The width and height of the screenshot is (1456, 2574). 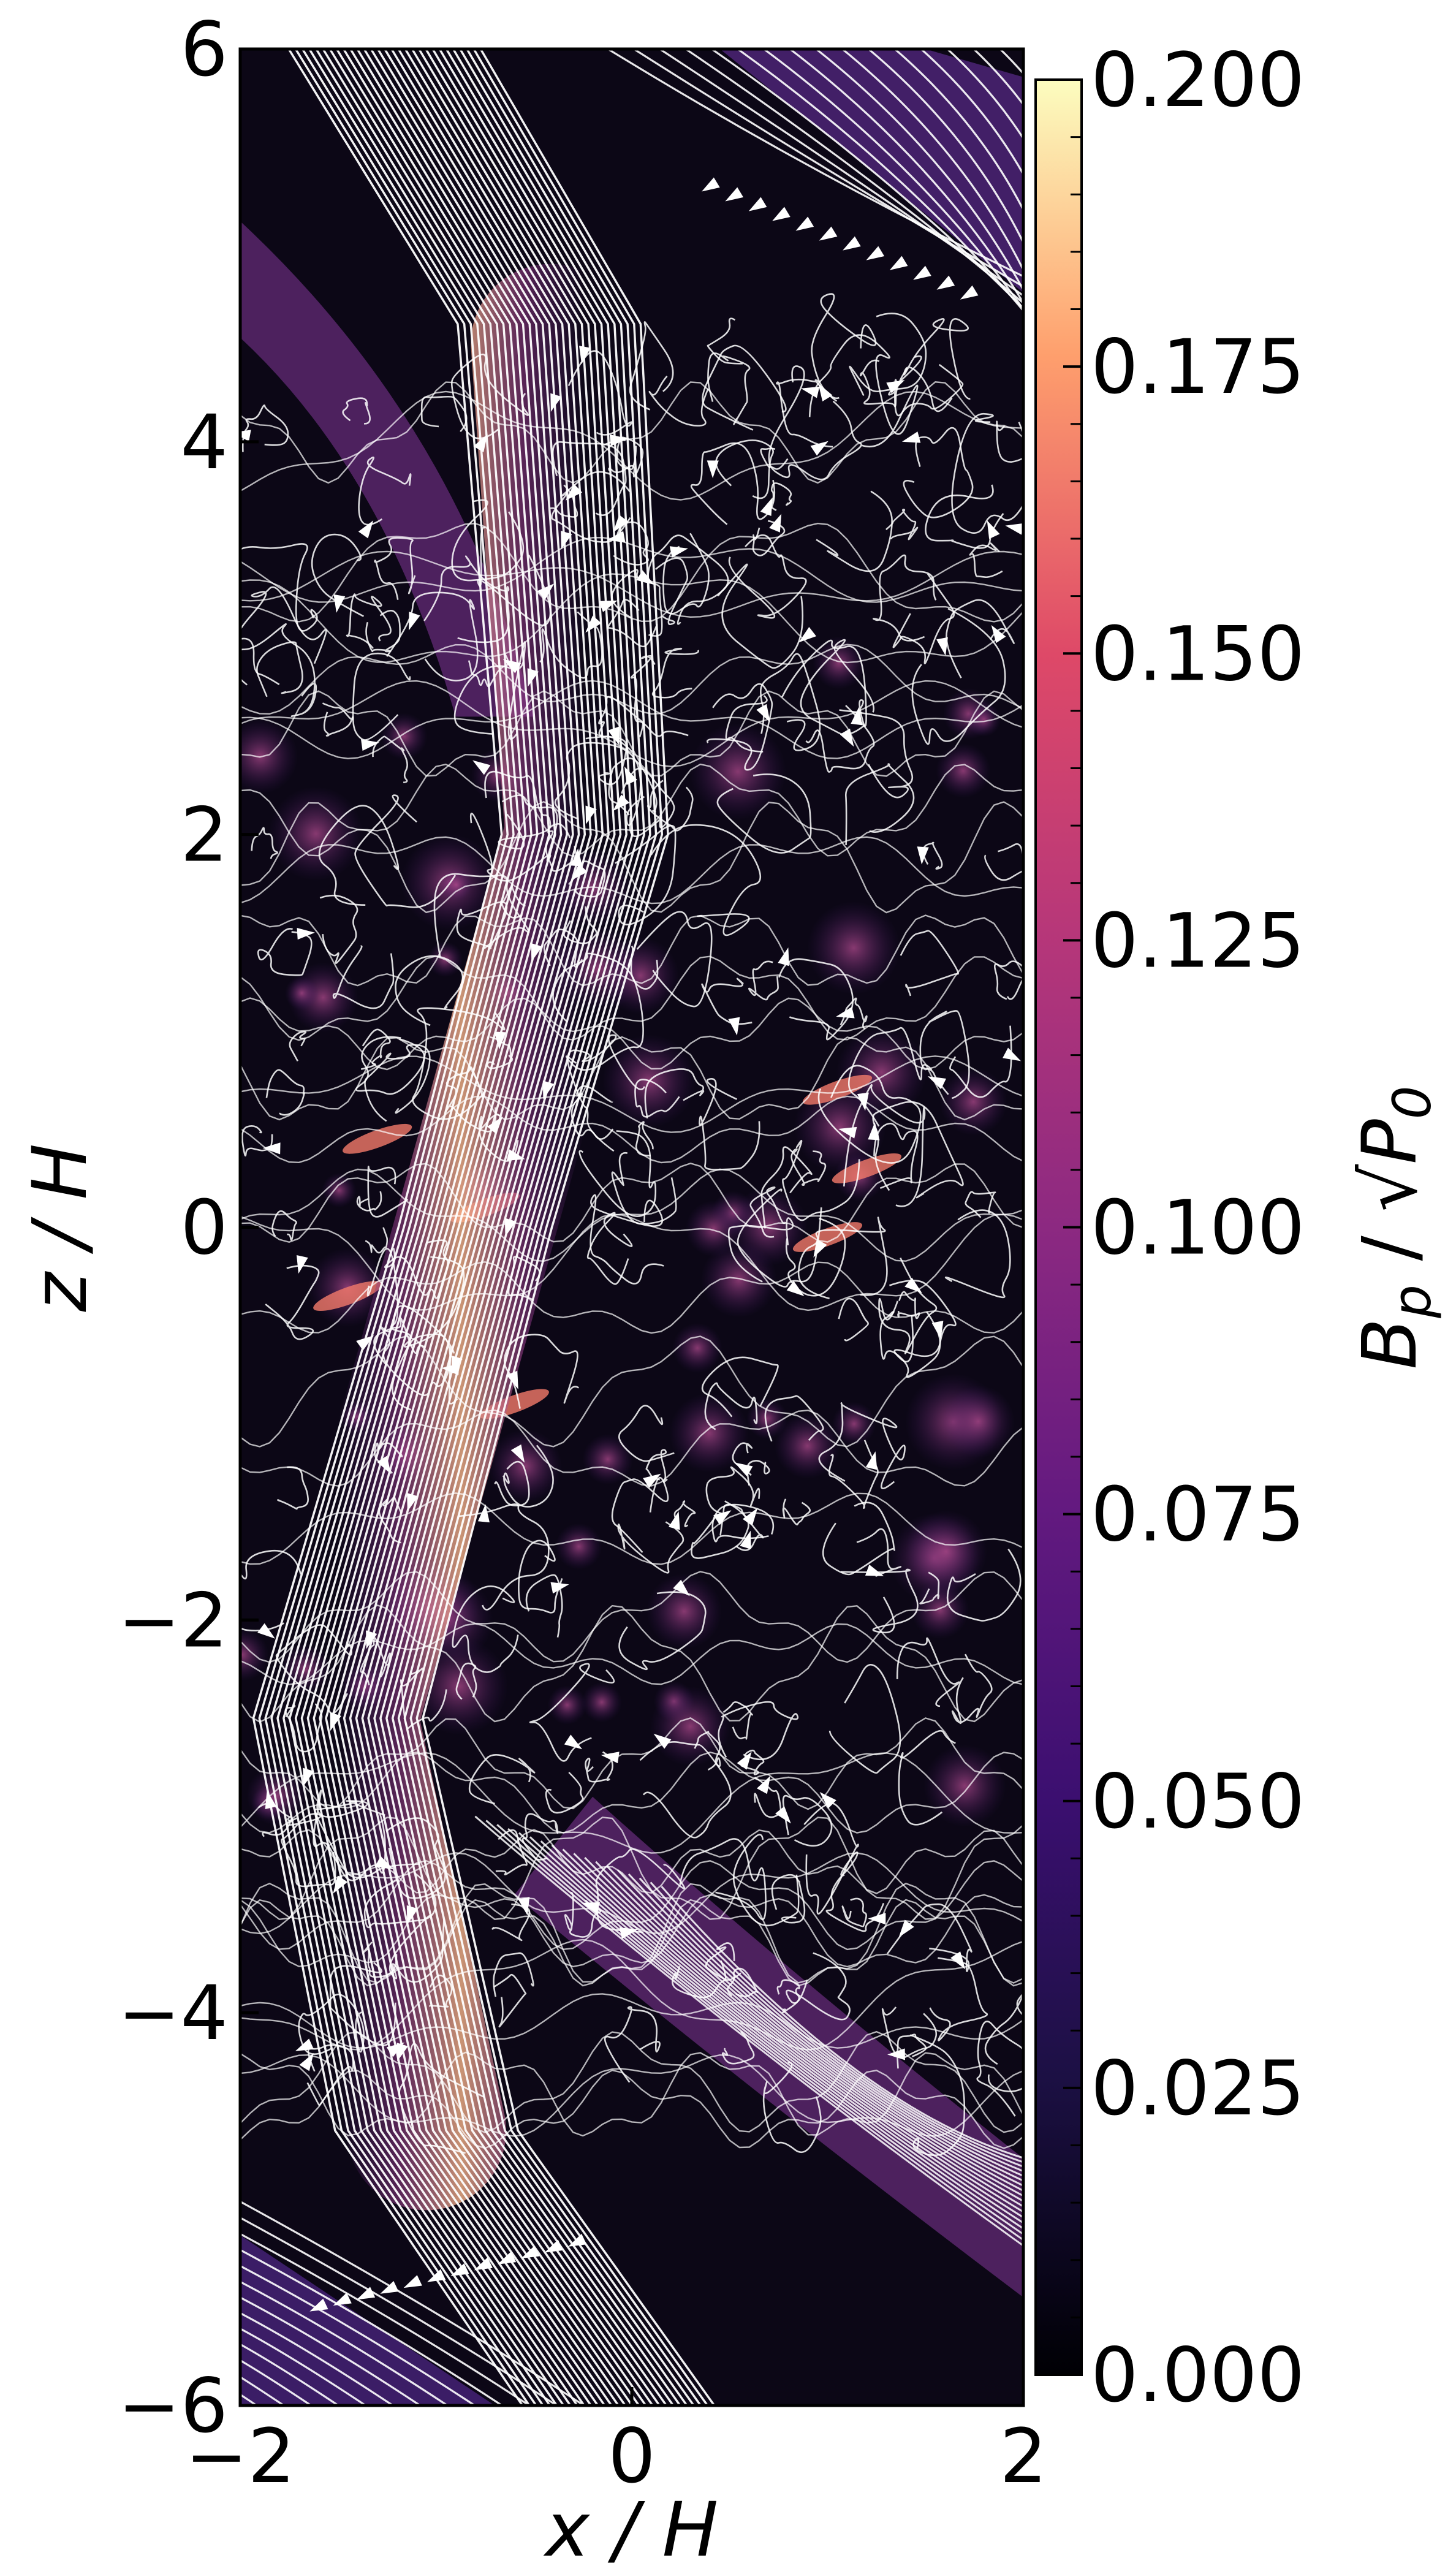 What do you see at coordinates (1389, 1344) in the screenshot?
I see `colorbar-label-main: B` at bounding box center [1389, 1344].